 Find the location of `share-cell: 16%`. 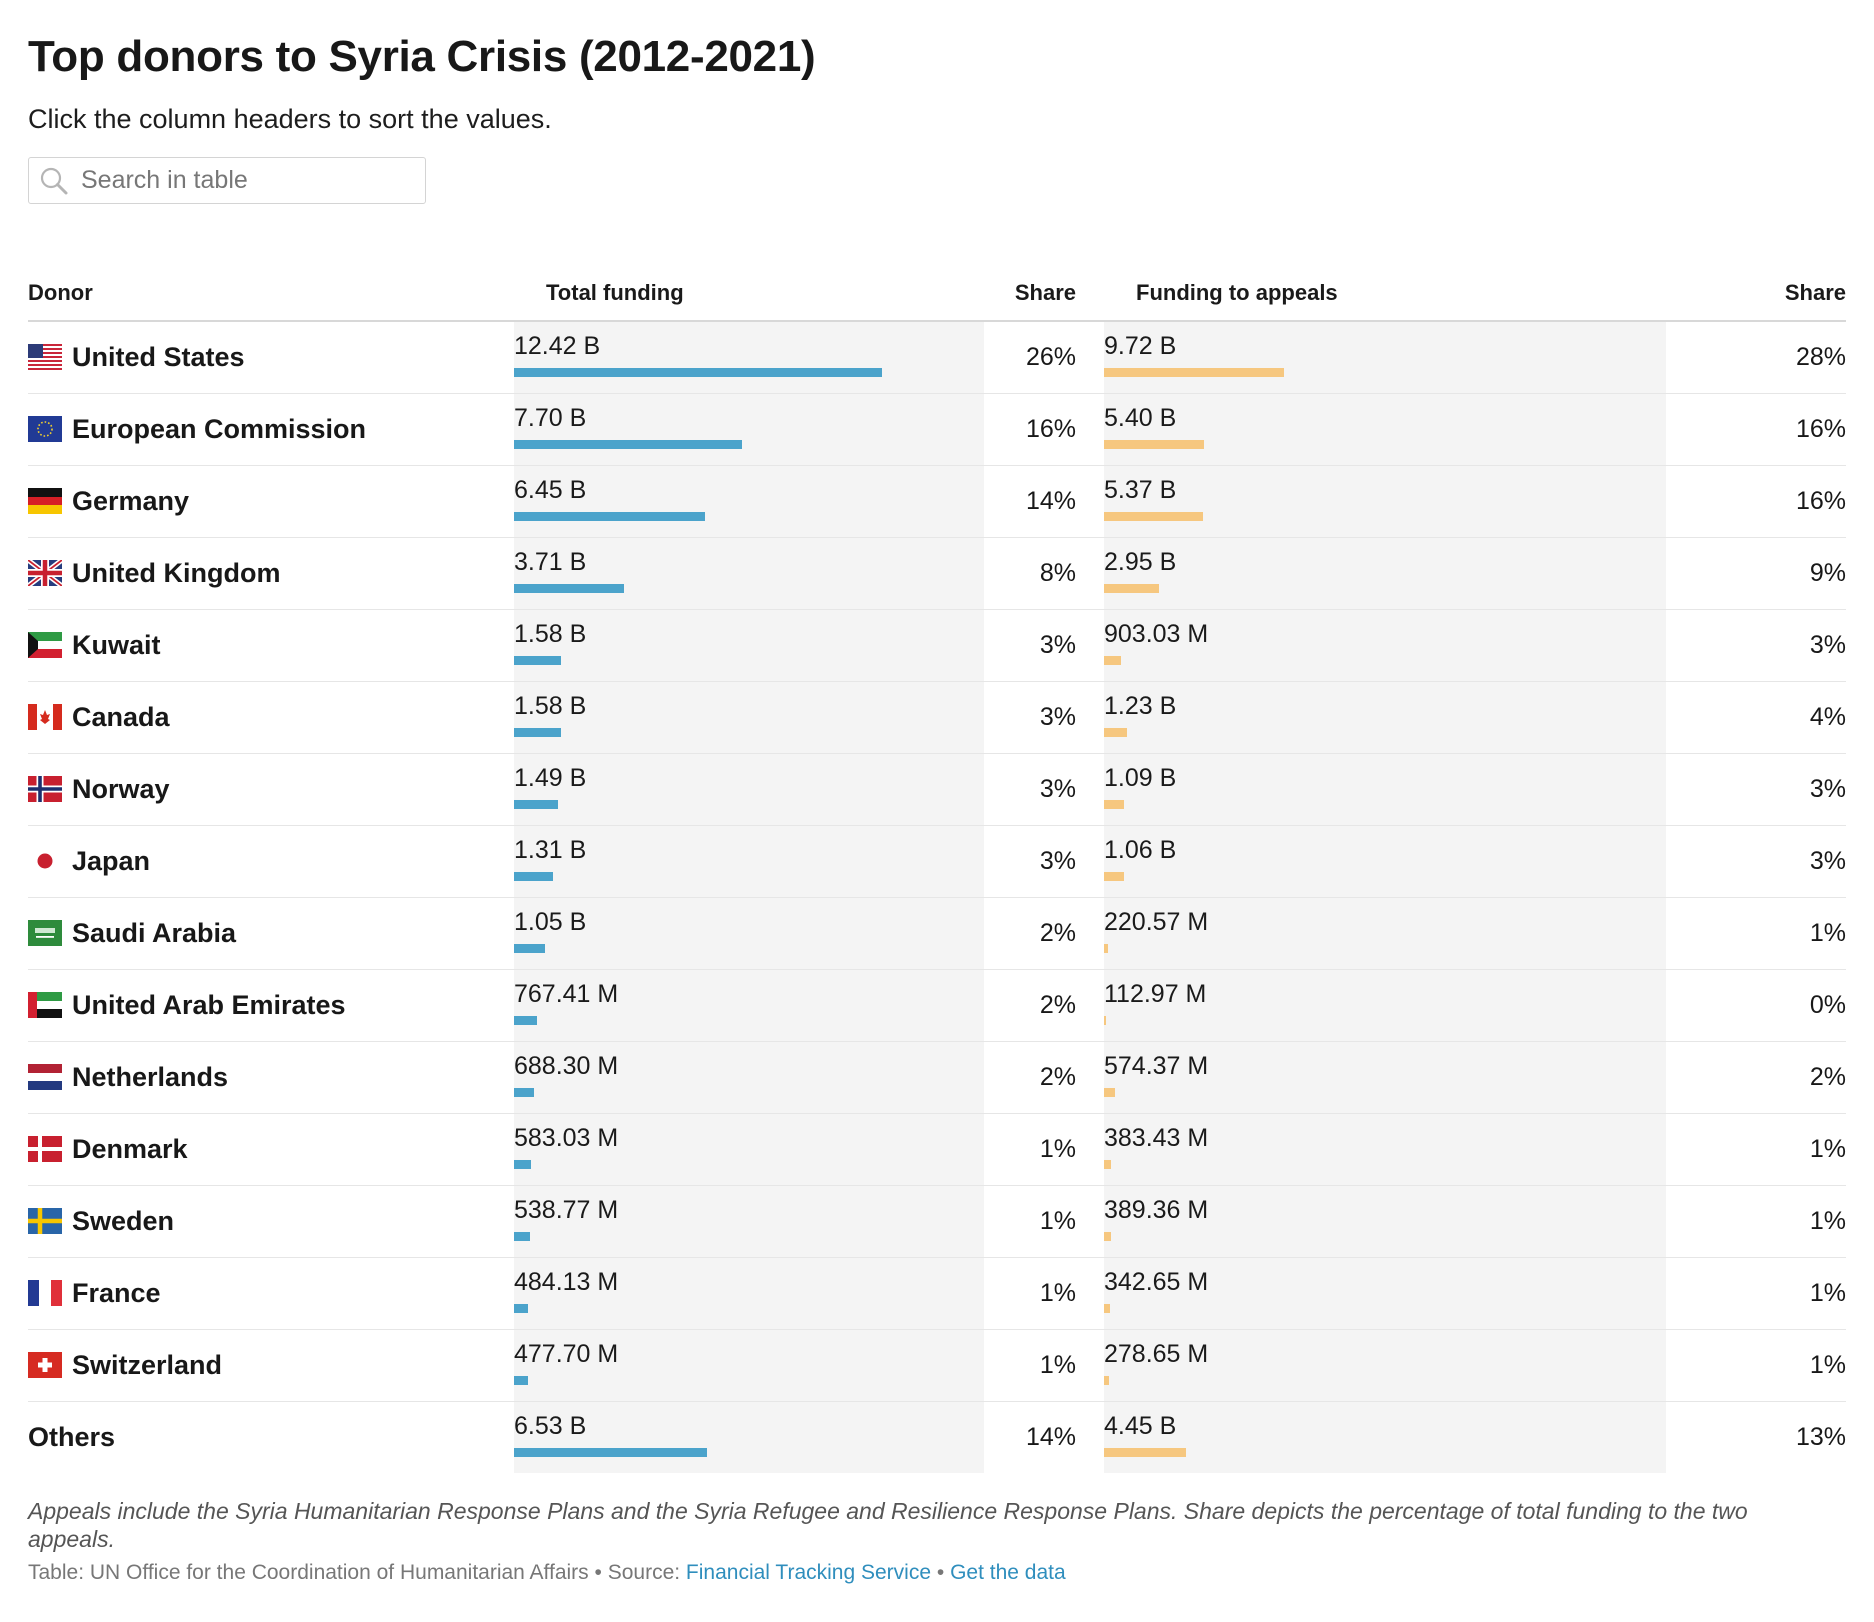

share-cell: 16% is located at coordinates (1030, 429).